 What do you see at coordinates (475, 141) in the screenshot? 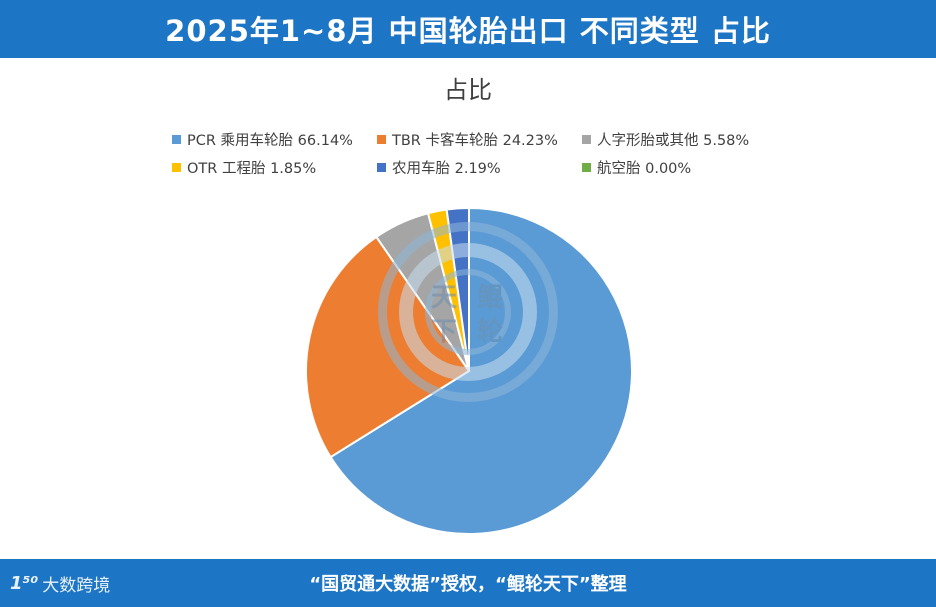
I see `legend-label-tbr: TBR 卡客车轮胎 24.23%` at bounding box center [475, 141].